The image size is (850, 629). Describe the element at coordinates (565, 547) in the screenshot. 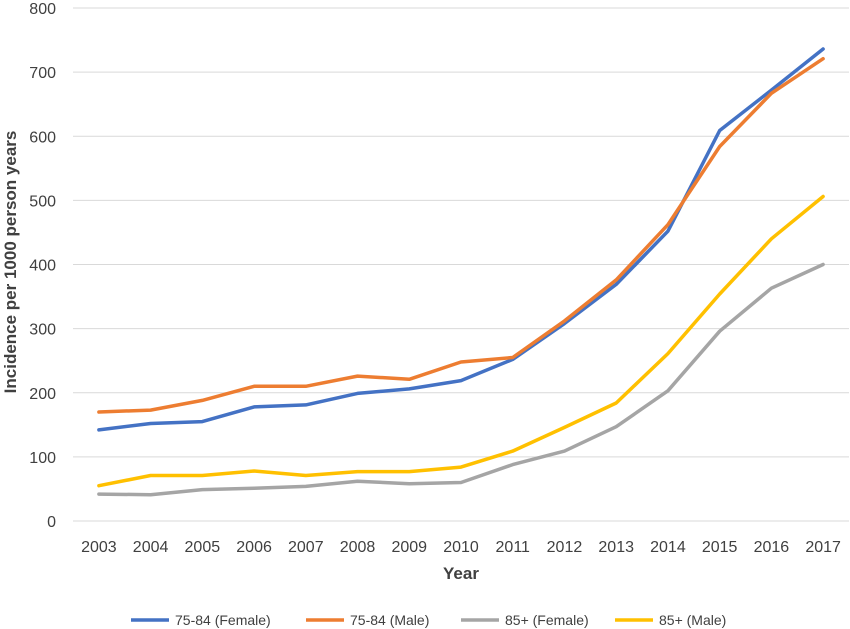

I see `x-tick-label: 2012` at that location.